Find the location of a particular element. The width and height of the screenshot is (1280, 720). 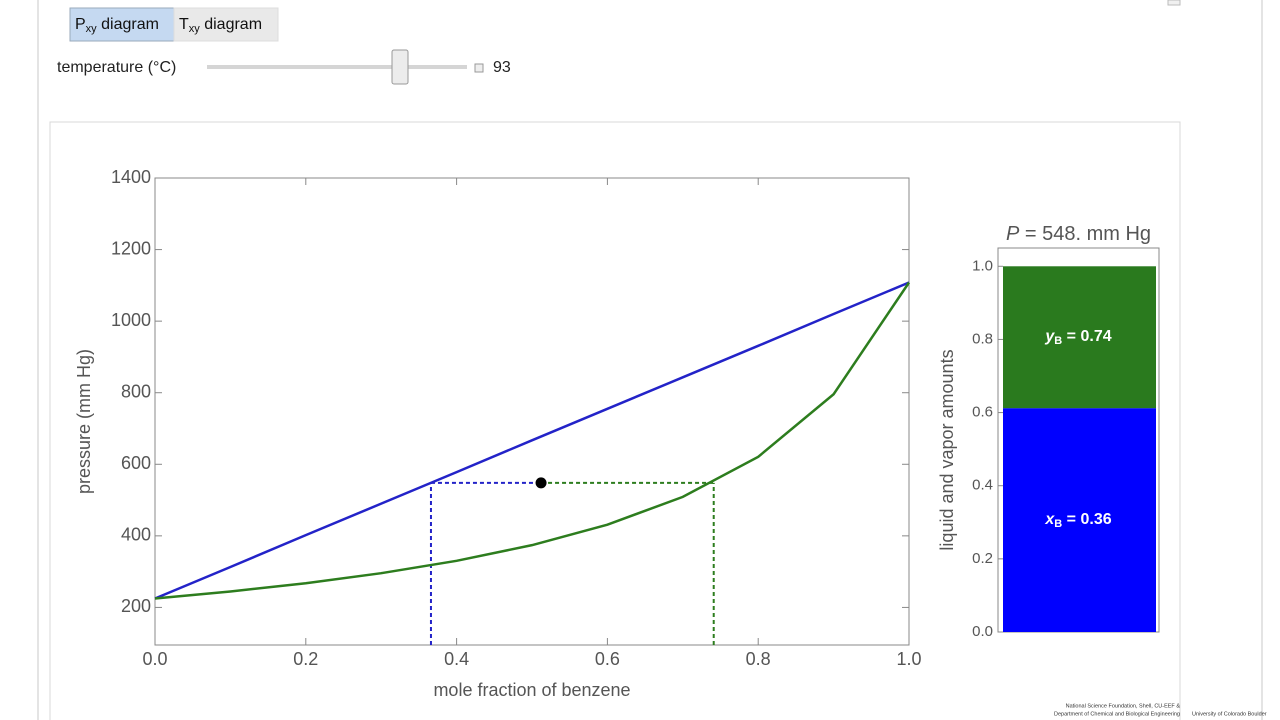

segment-label-text: = 0.36 is located at coordinates (1086, 519).